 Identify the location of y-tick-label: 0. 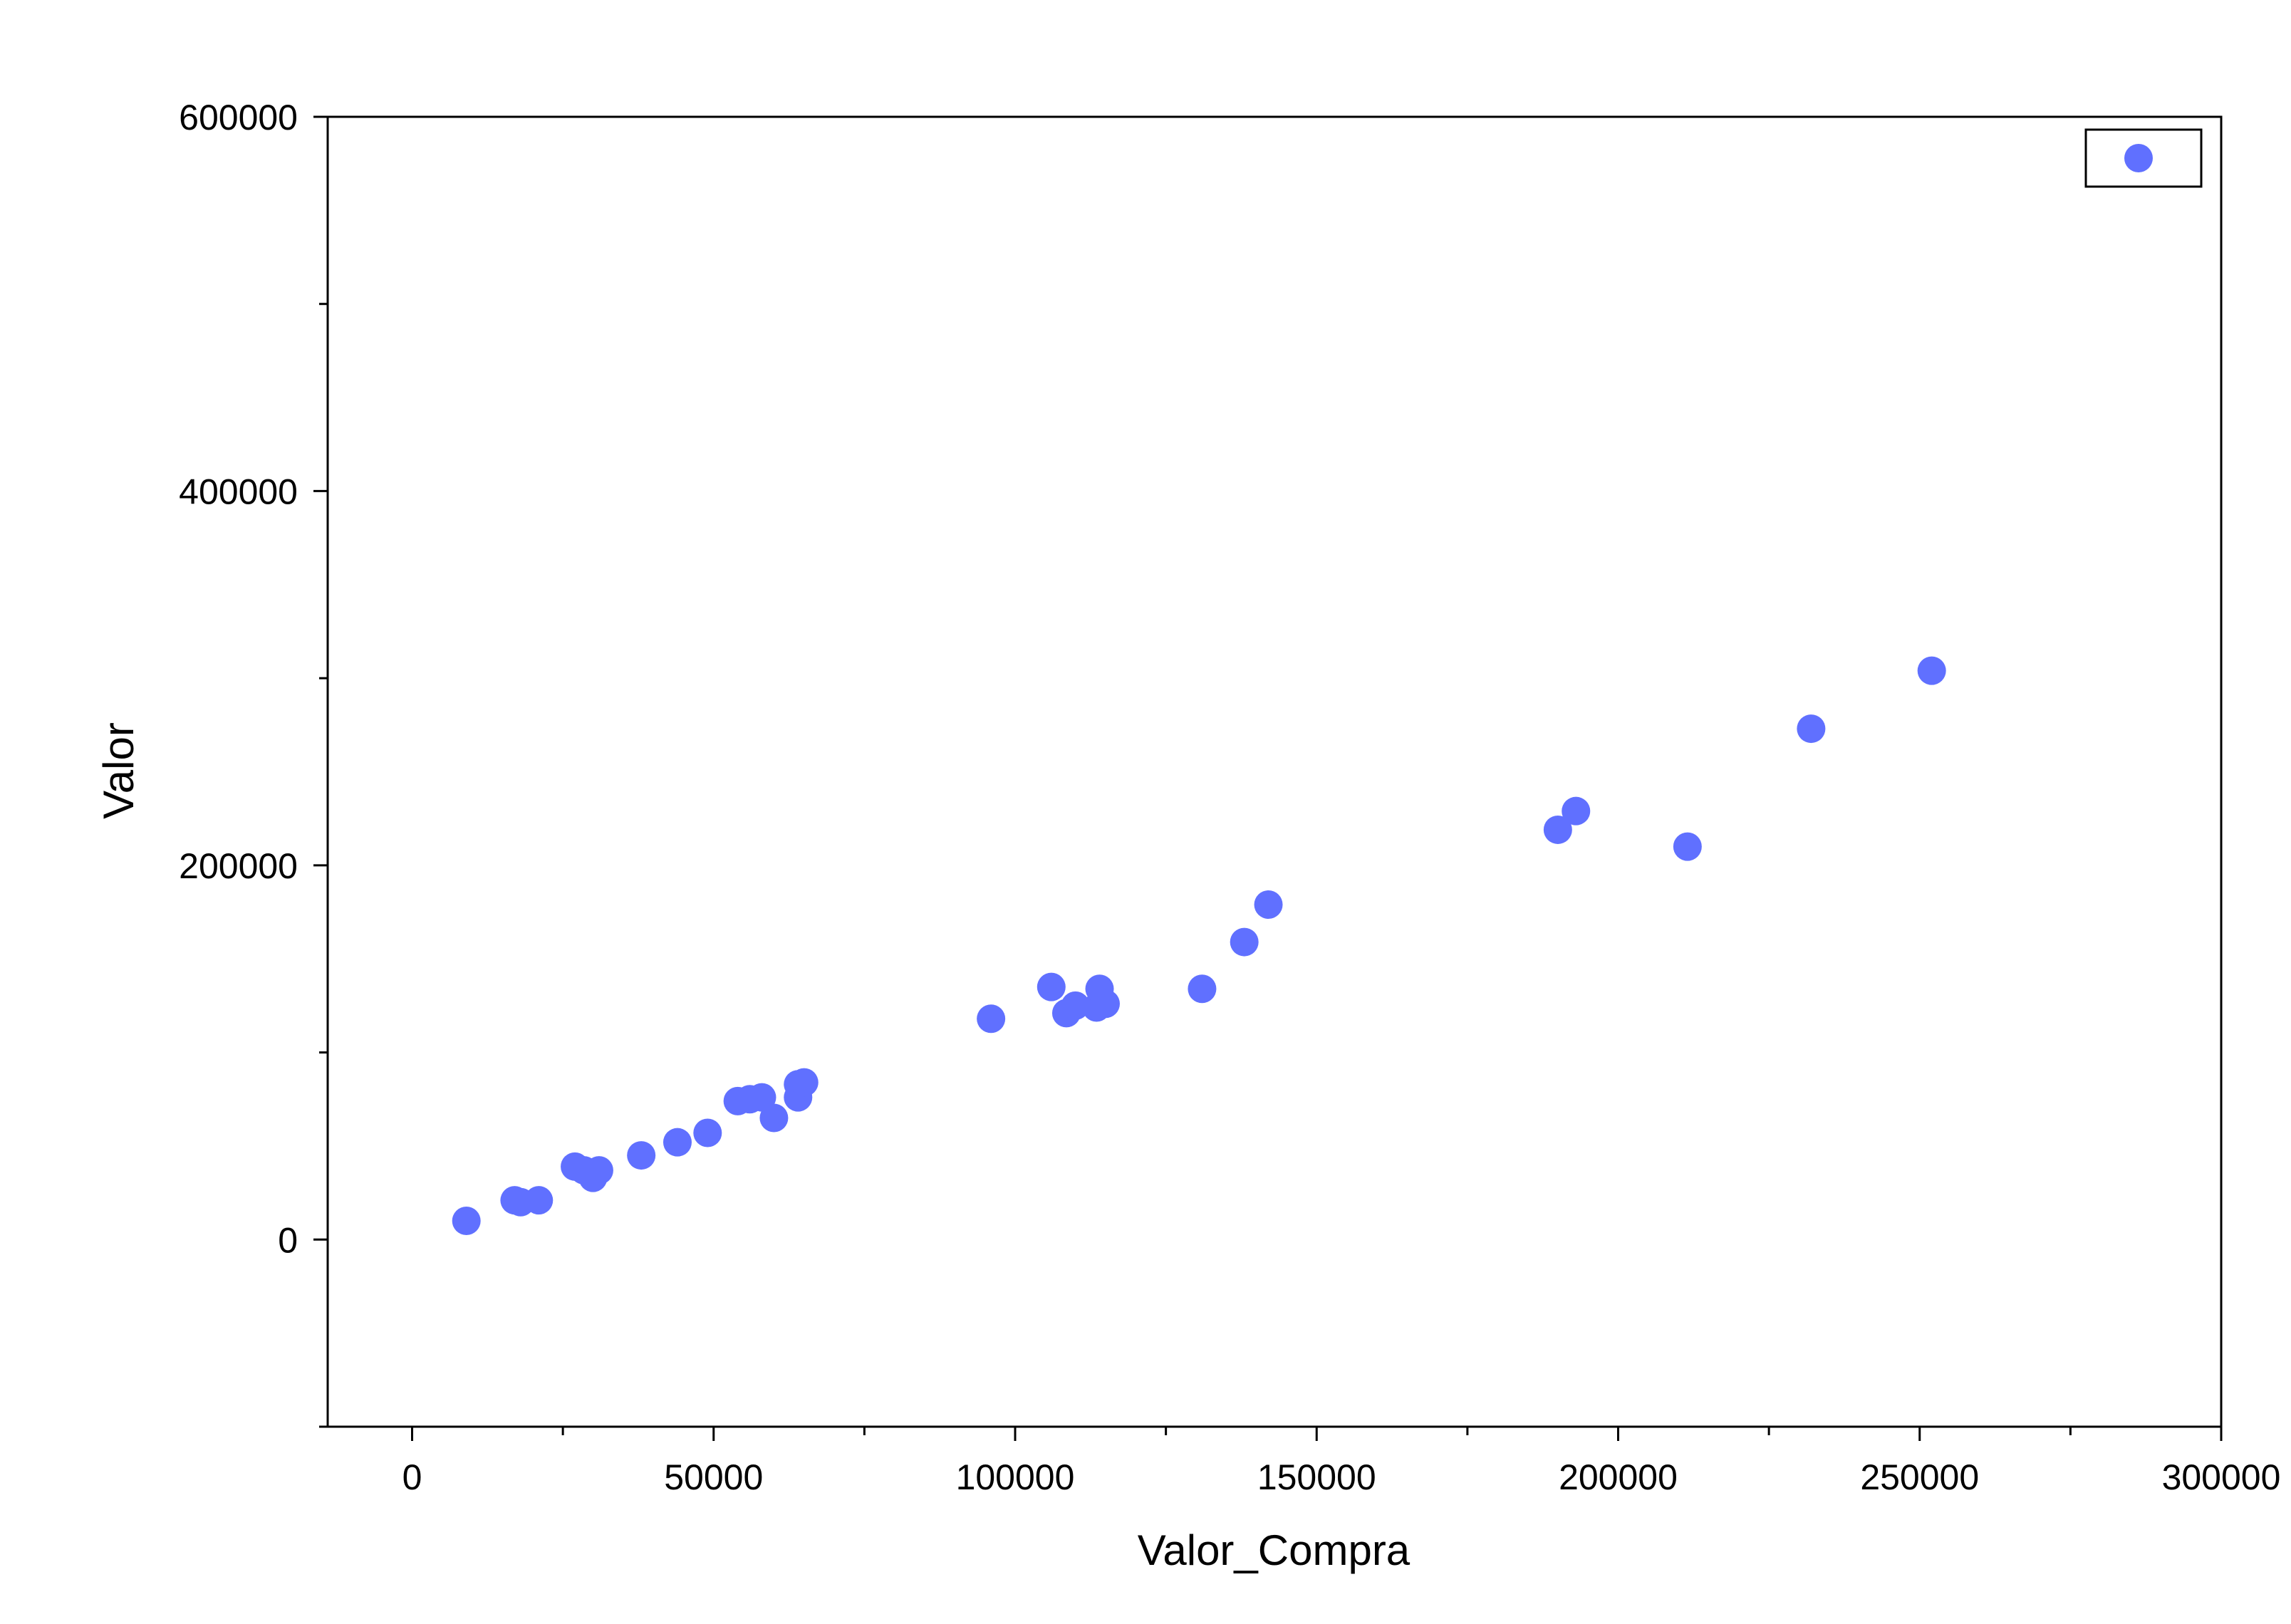
(288, 1240).